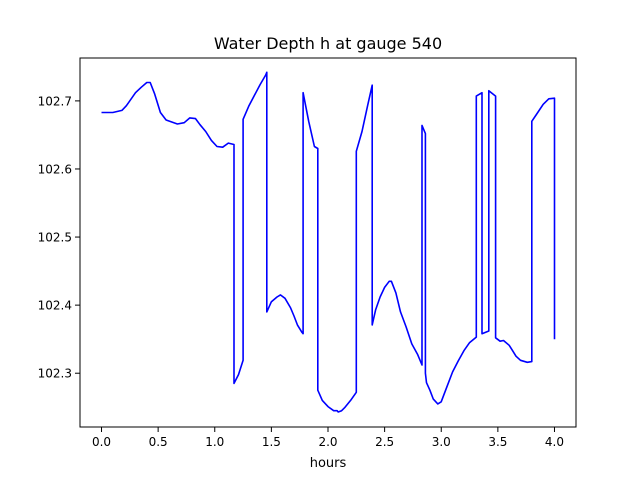  Describe the element at coordinates (271, 442) in the screenshot. I see `x-tick-label: 1.5` at that location.